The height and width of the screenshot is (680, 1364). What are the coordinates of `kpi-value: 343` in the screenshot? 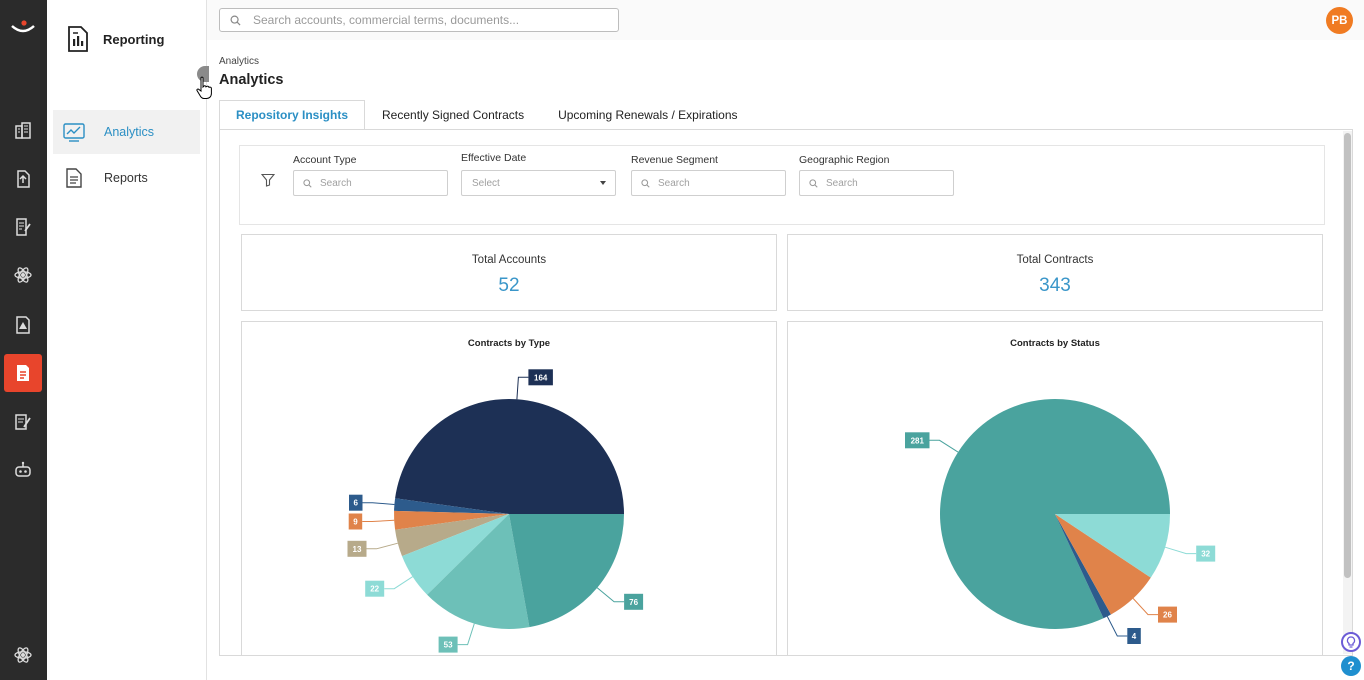 It's located at (1055, 285).